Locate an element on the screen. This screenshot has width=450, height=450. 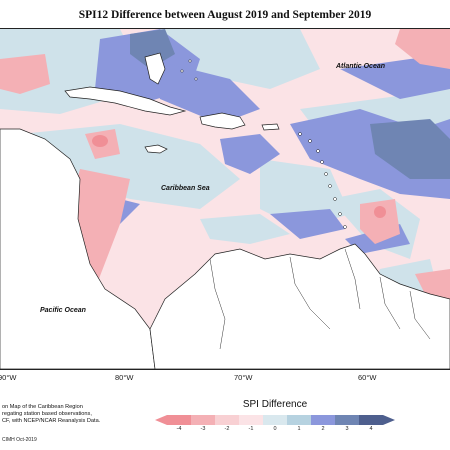
legend-tick-label: 2 is located at coordinates (323, 429).